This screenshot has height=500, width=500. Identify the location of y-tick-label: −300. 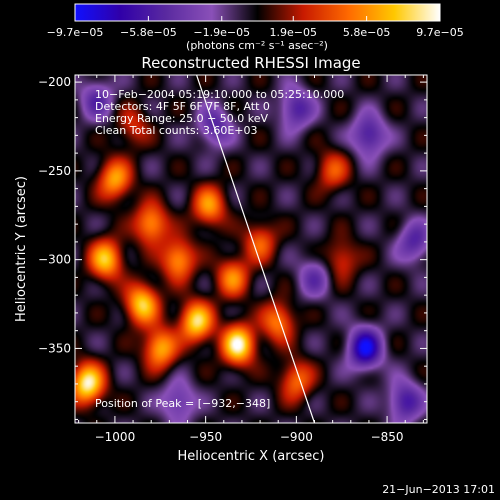
(54, 260).